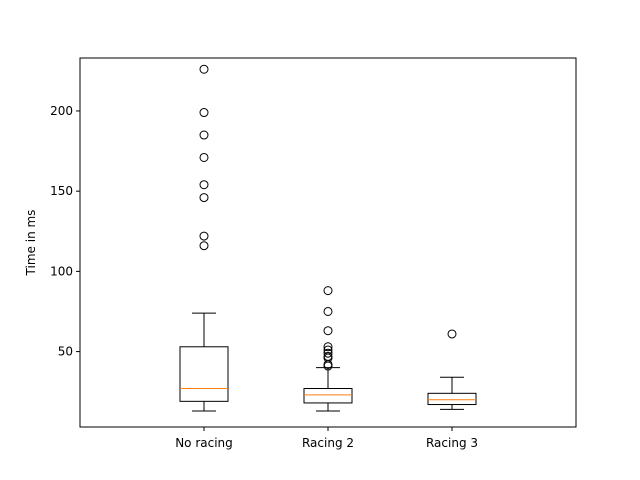 The width and height of the screenshot is (640, 480). Describe the element at coordinates (61, 111) in the screenshot. I see `y-tick-label: 200` at that location.